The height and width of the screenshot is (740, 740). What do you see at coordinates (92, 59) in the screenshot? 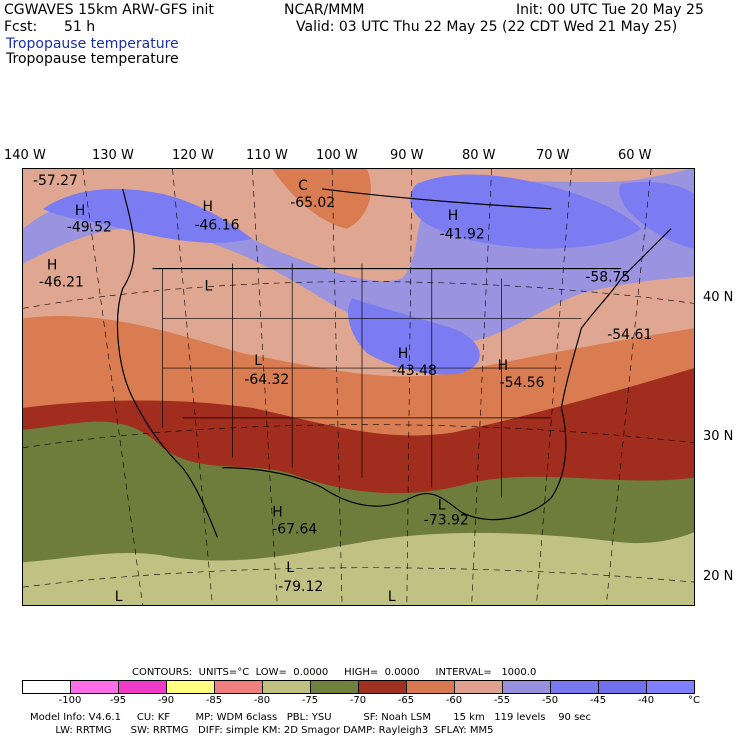
I see `field-title-black: Tropopause temperature` at bounding box center [92, 59].